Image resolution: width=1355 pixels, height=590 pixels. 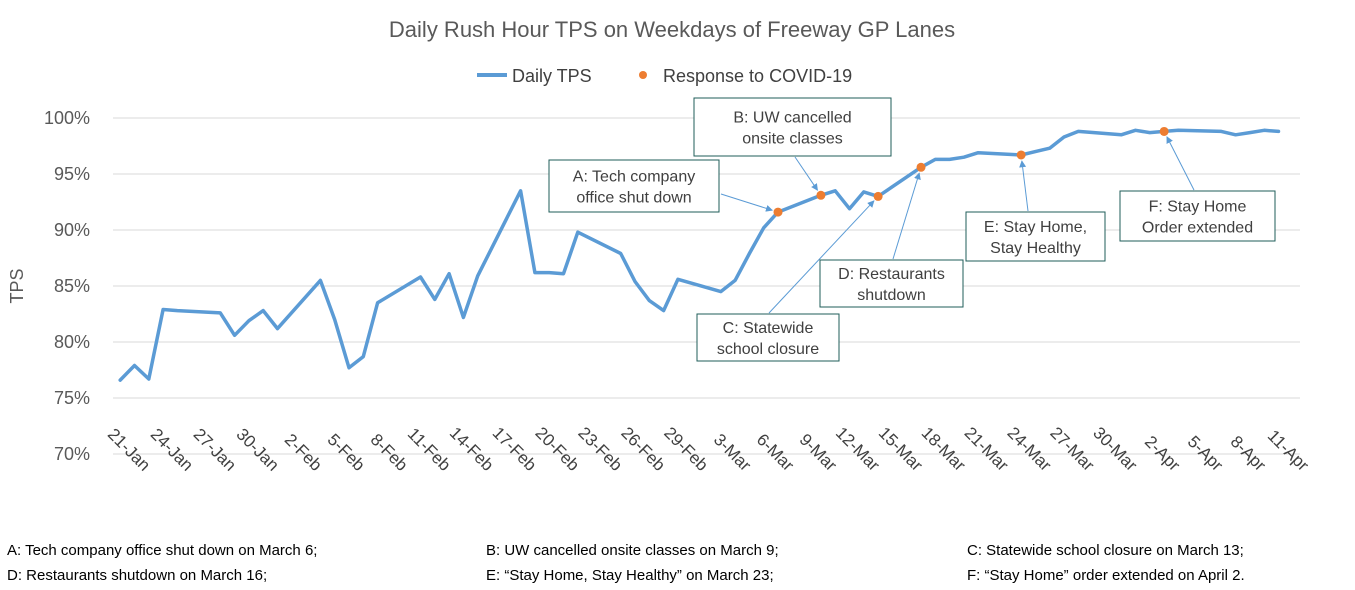 What do you see at coordinates (987, 449) in the screenshot?
I see `x-tick-label: 21-Mar` at bounding box center [987, 449].